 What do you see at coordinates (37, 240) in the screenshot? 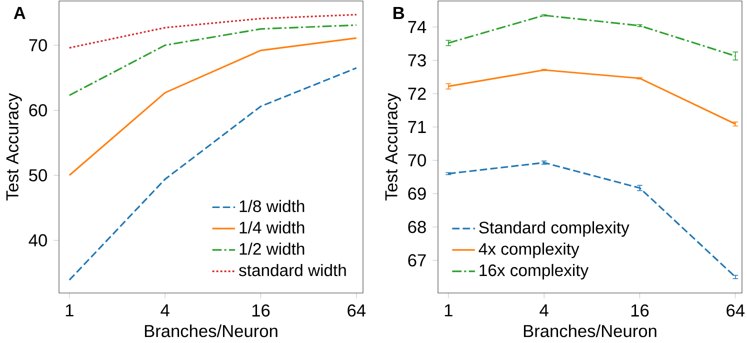
I see `y-tick-label: 40` at bounding box center [37, 240].